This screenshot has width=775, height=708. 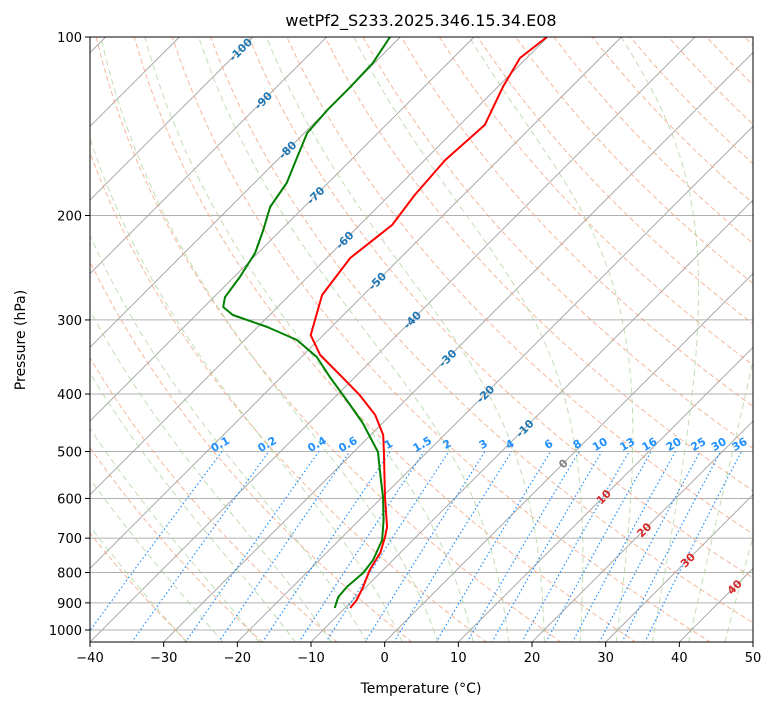 I want to click on isotherm-label: 40, so click(x=735, y=587).